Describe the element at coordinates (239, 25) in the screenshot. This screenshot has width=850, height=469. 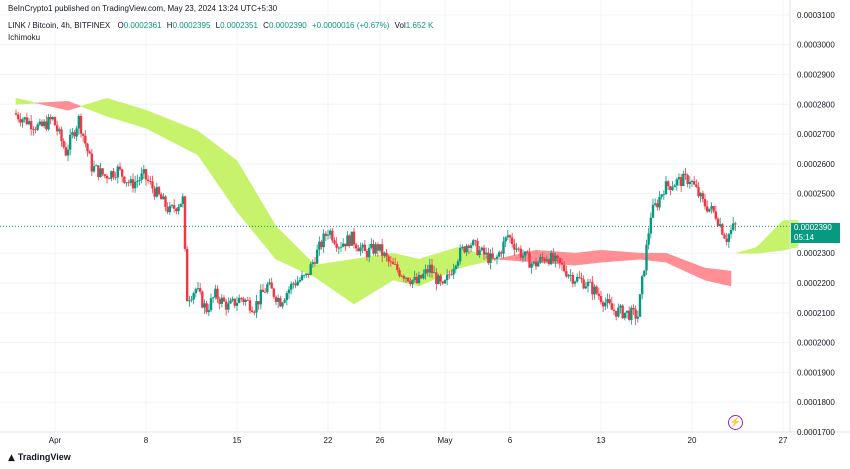
I see `low-value: 0.0002351` at that location.